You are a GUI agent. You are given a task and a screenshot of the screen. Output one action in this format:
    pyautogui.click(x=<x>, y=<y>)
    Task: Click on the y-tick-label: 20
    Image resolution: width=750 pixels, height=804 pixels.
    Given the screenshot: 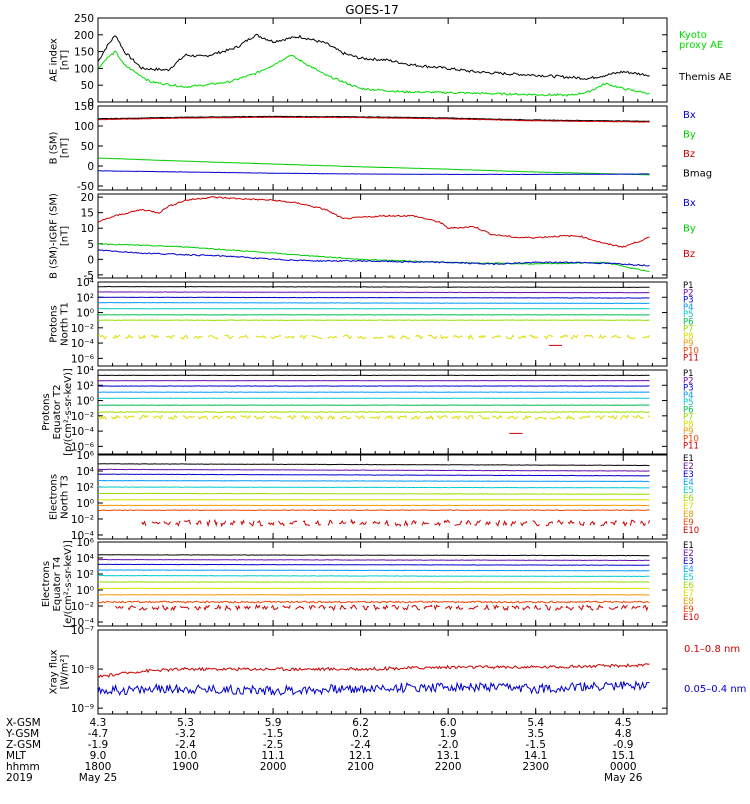 What is the action you would take?
    pyautogui.click(x=87, y=198)
    